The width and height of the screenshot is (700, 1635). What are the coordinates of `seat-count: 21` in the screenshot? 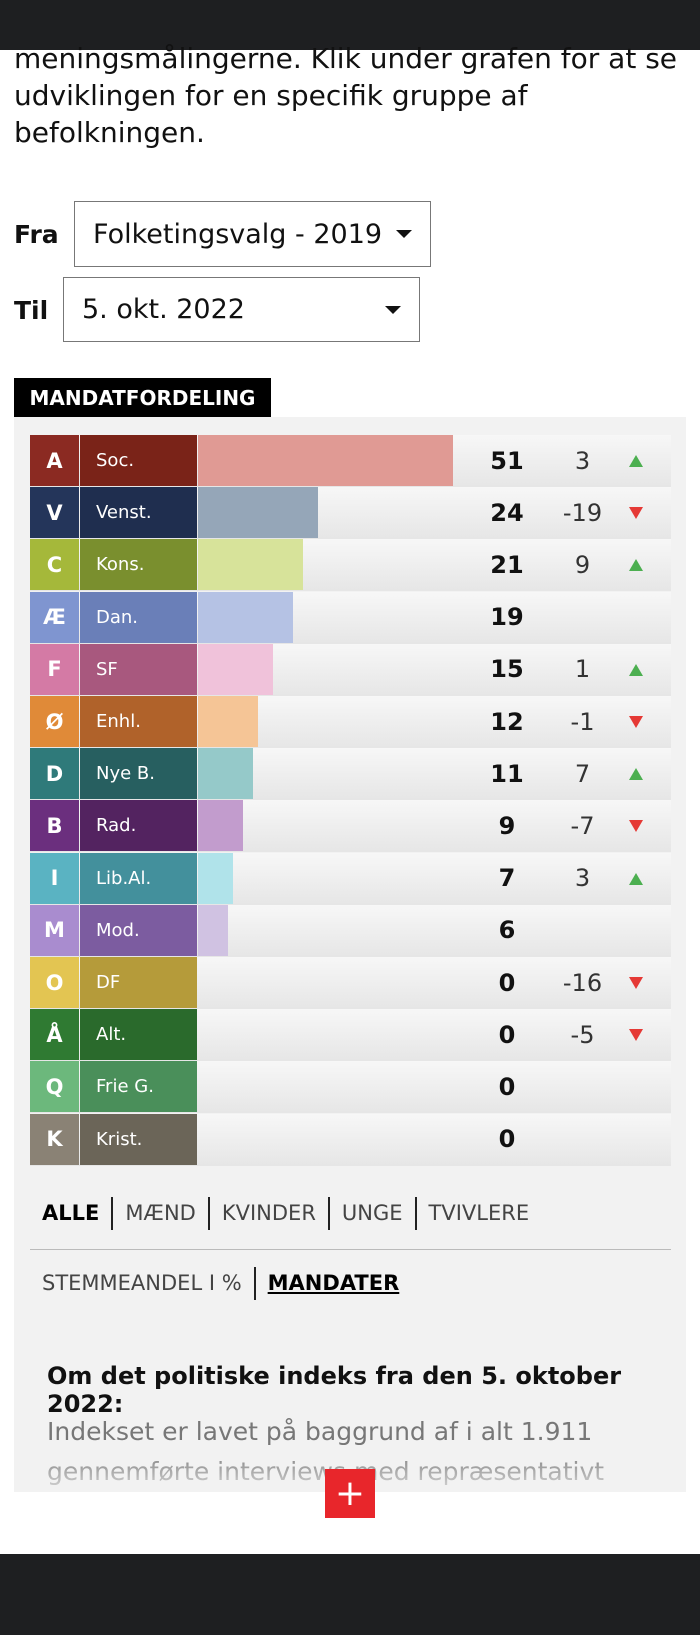 It's located at (507, 564).